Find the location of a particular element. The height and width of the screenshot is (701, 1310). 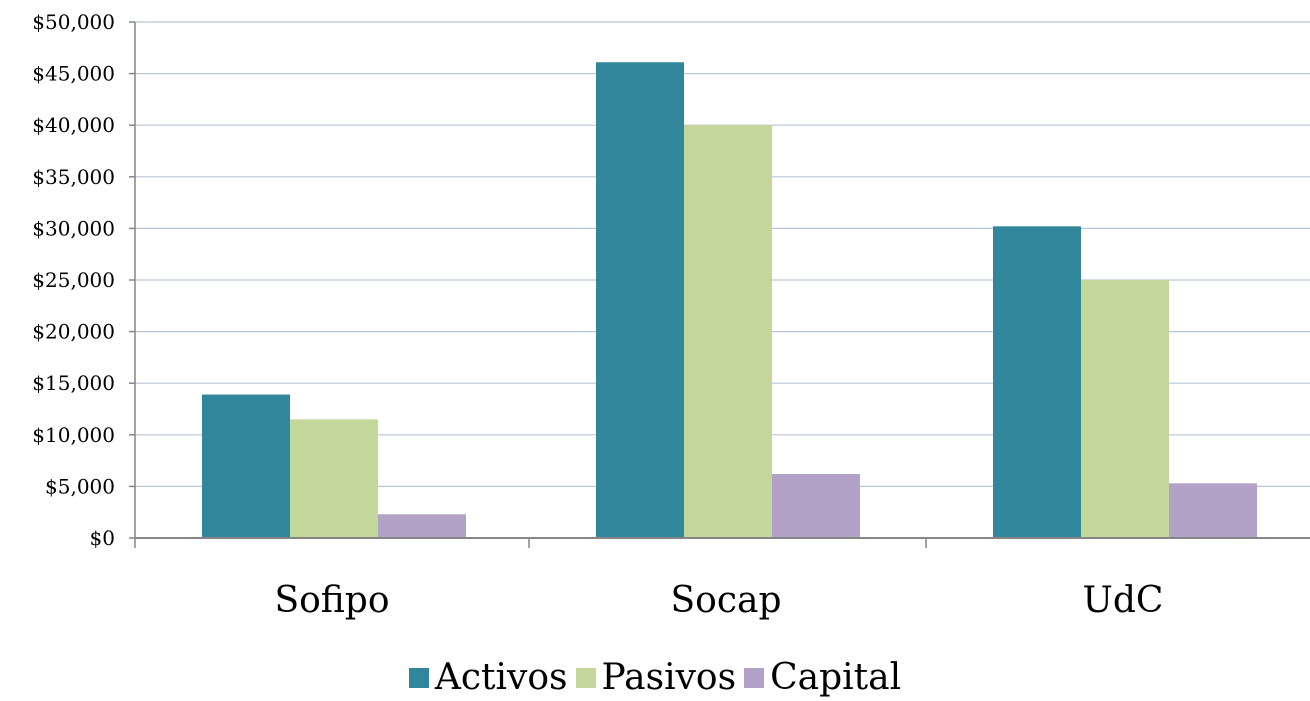

x-axis-category-labels: Sofipo Socap UdC is located at coordinates (718, 600).